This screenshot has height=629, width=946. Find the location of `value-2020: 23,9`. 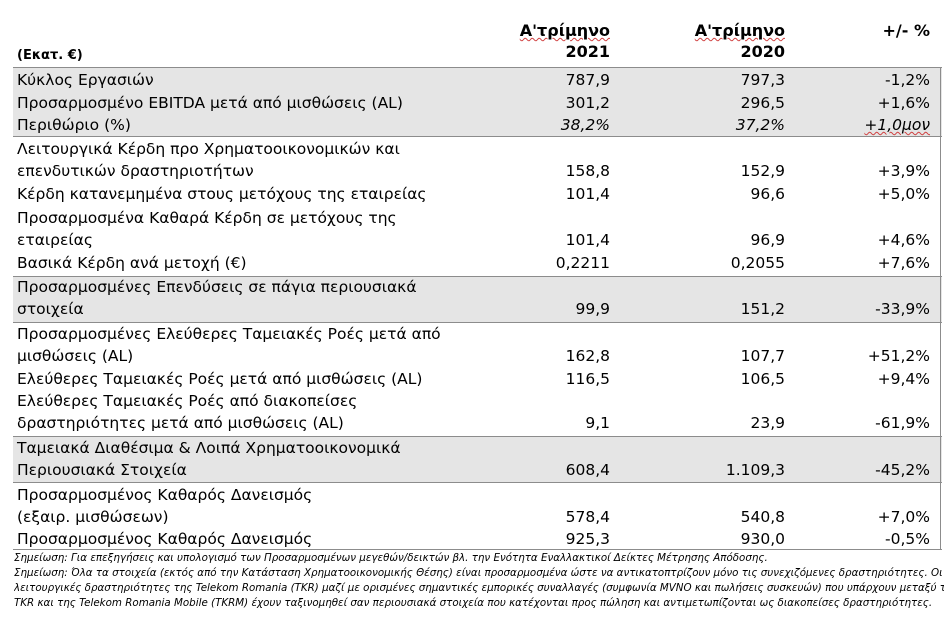

value-2020: 23,9 is located at coordinates (767, 423).